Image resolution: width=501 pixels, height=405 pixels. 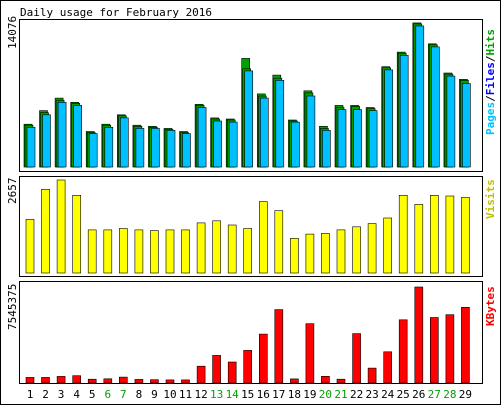 I want to click on x-tick-label: 1, so click(x=30, y=394).